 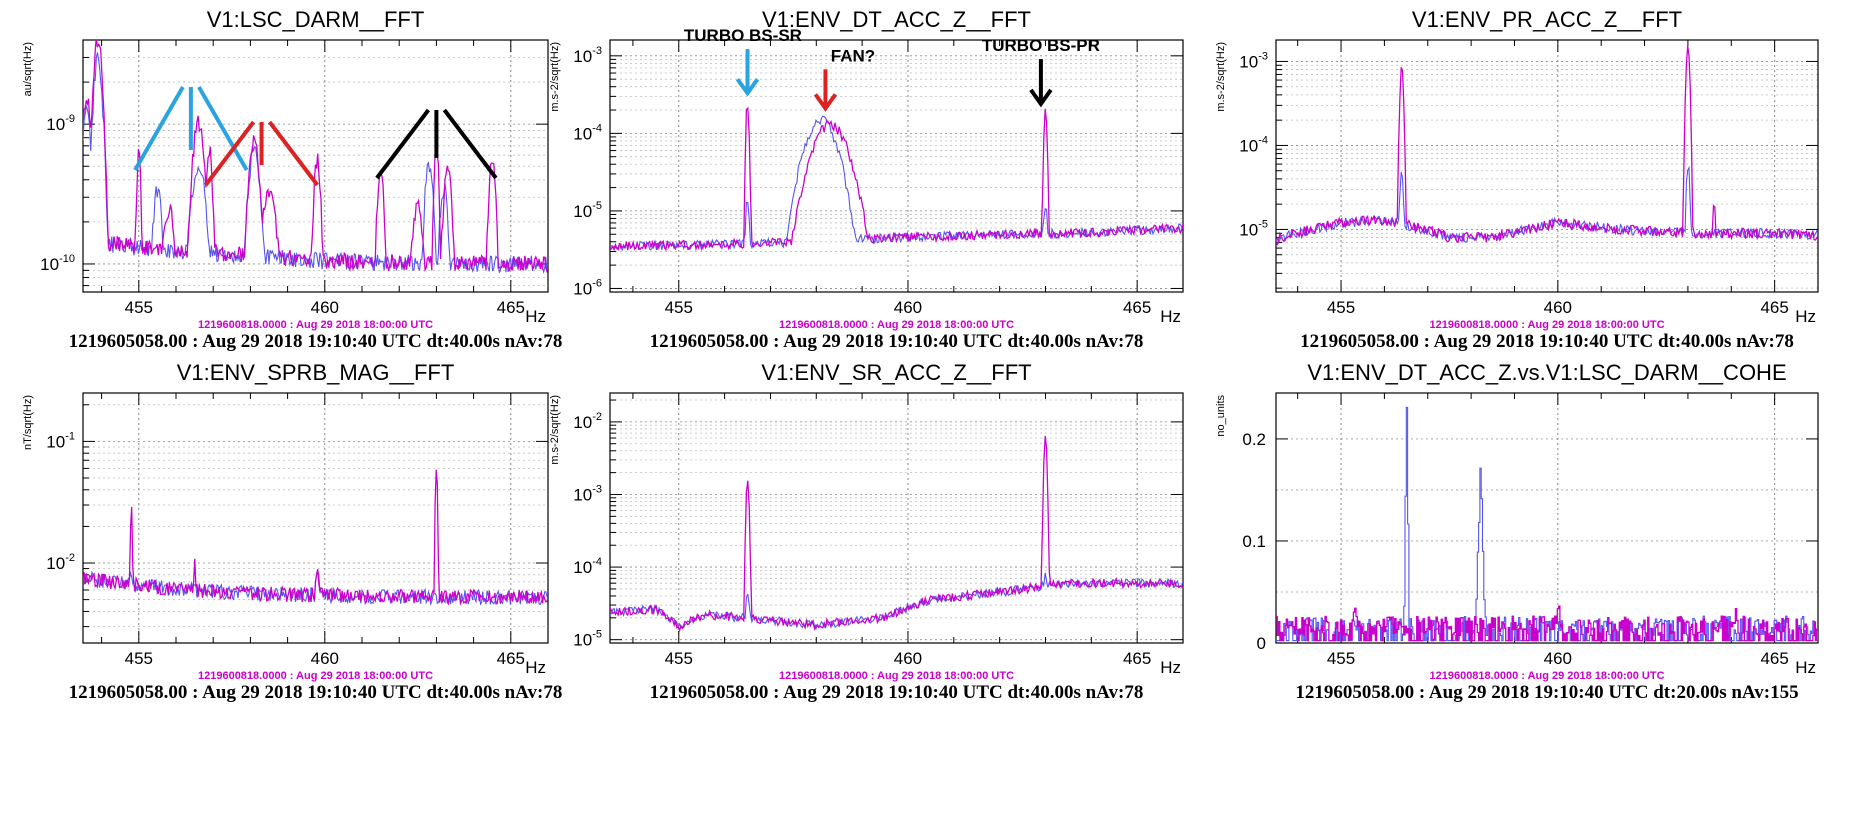 What do you see at coordinates (1546, 372) in the screenshot?
I see `chart-title: V1:ENV_DT_ACC_Z.vs.V1:LSC_DARM__COHE` at bounding box center [1546, 372].